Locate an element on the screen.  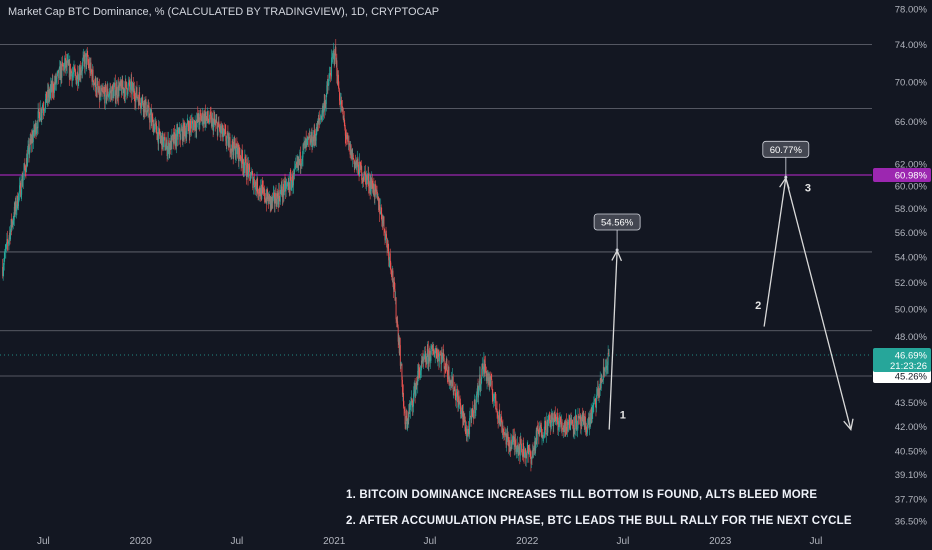
price-callout-label-1: 54.56% is located at coordinates (617, 222).